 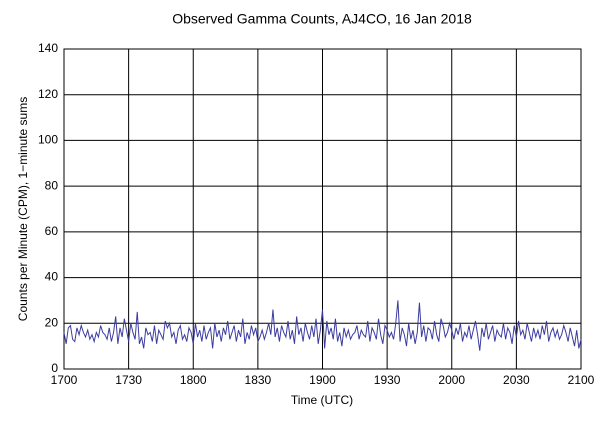 What do you see at coordinates (52, 231) in the screenshot?
I see `y-tick-label: 60` at bounding box center [52, 231].